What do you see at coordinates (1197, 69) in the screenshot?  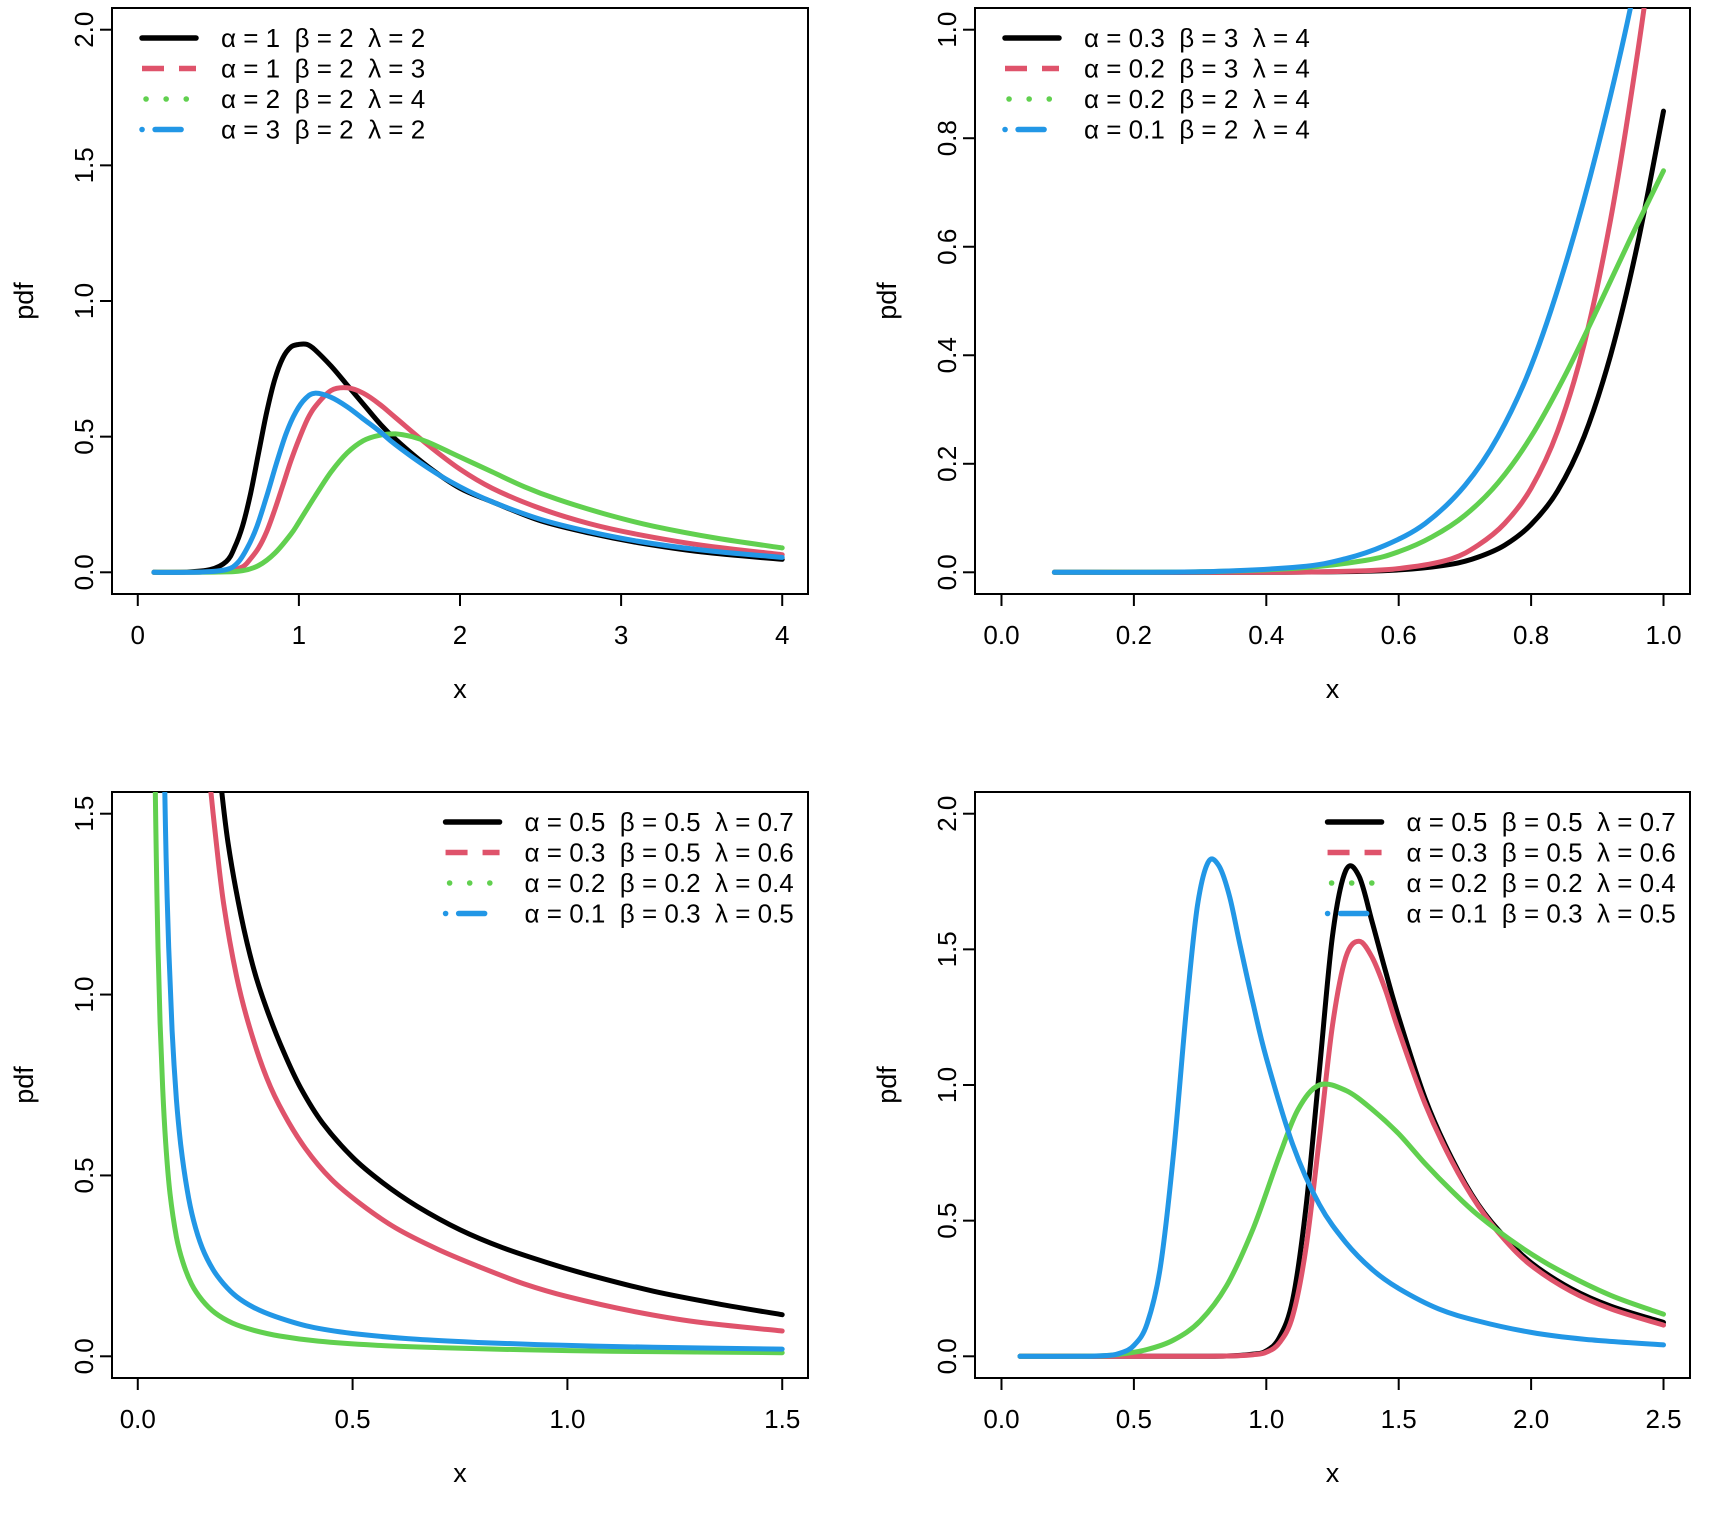 I see `legend-item-label: α = 0.2 β = 3 λ = 4` at bounding box center [1197, 69].